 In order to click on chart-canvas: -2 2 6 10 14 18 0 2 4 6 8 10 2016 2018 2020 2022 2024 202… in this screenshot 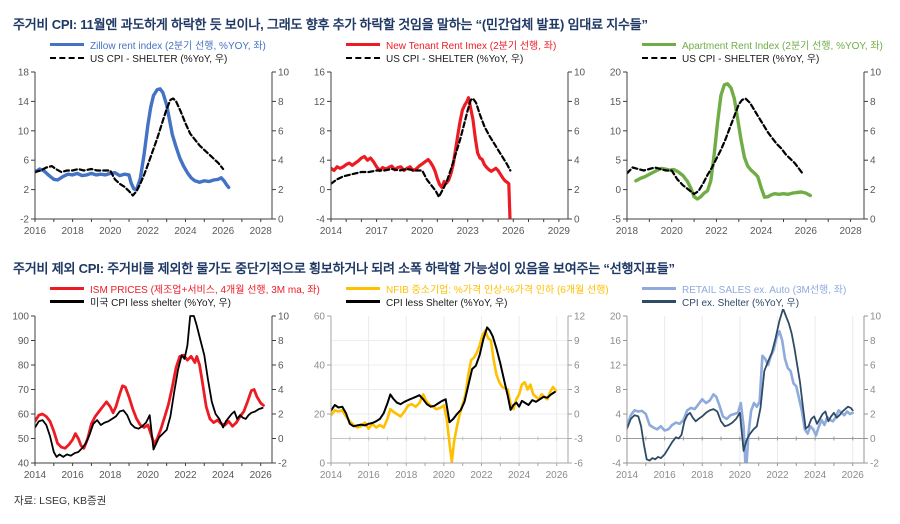, I will do `click(154, 153)`.